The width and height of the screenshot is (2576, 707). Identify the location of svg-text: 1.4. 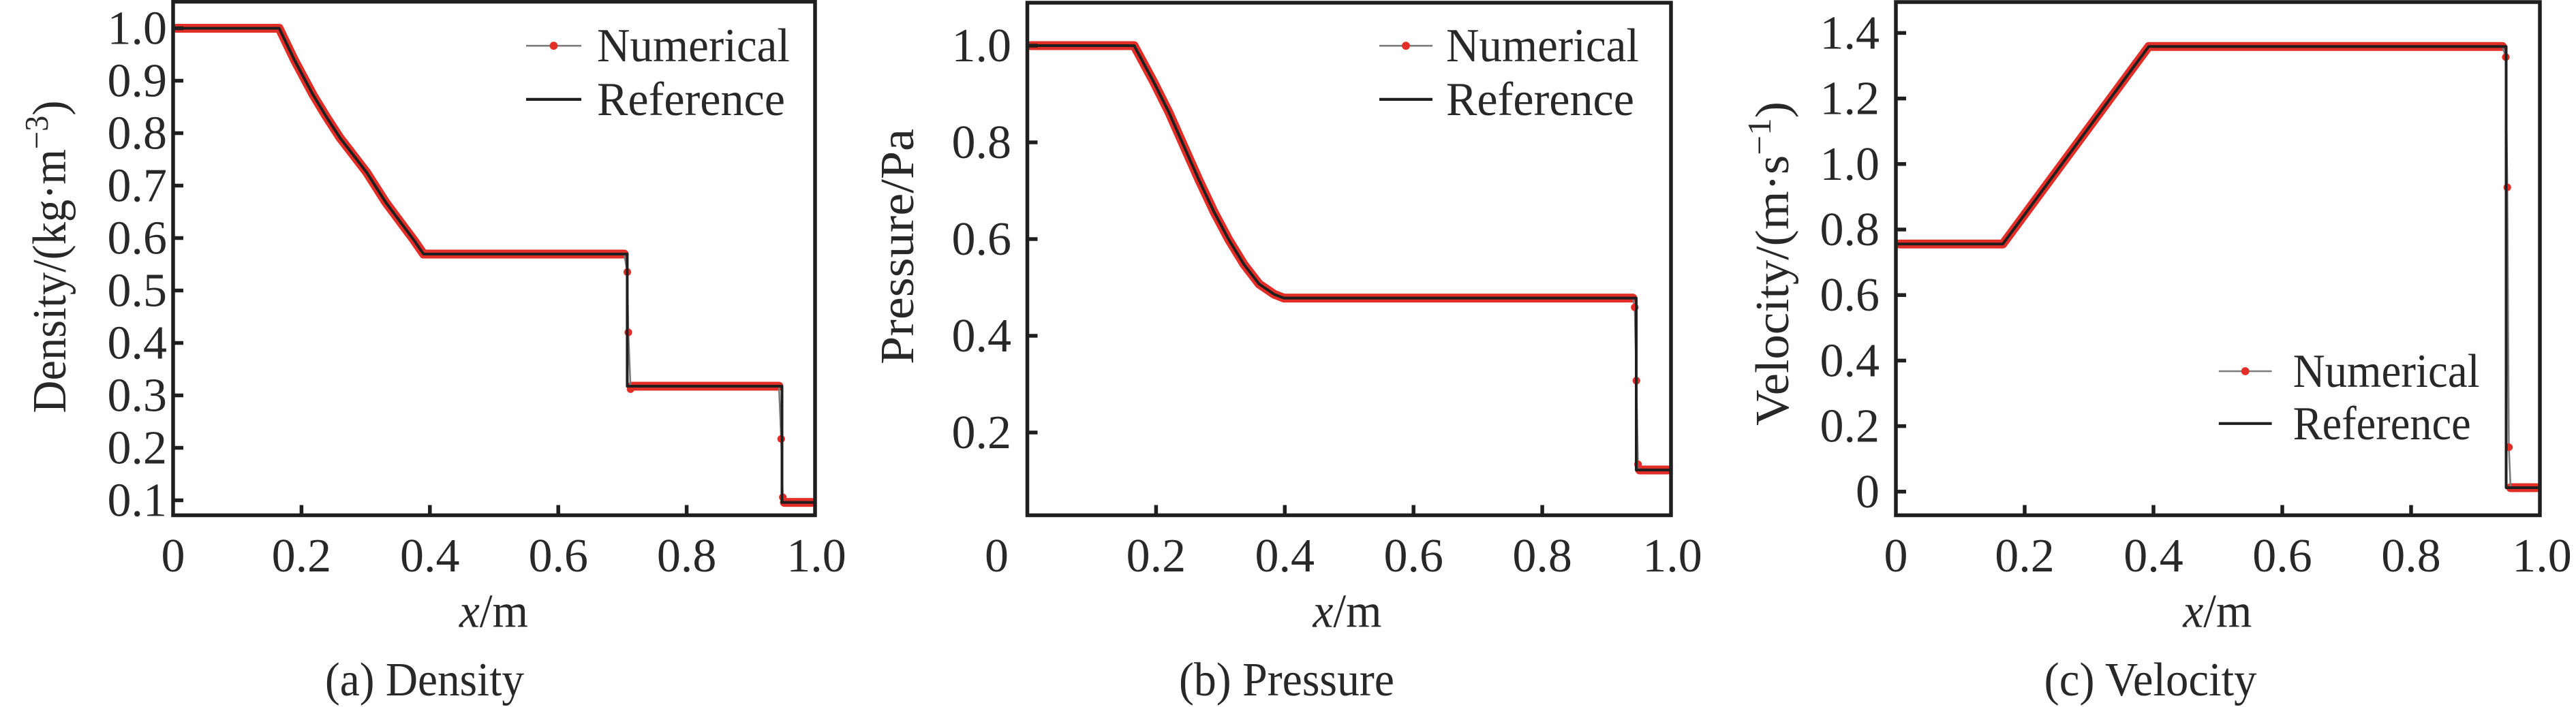
(1850, 33).